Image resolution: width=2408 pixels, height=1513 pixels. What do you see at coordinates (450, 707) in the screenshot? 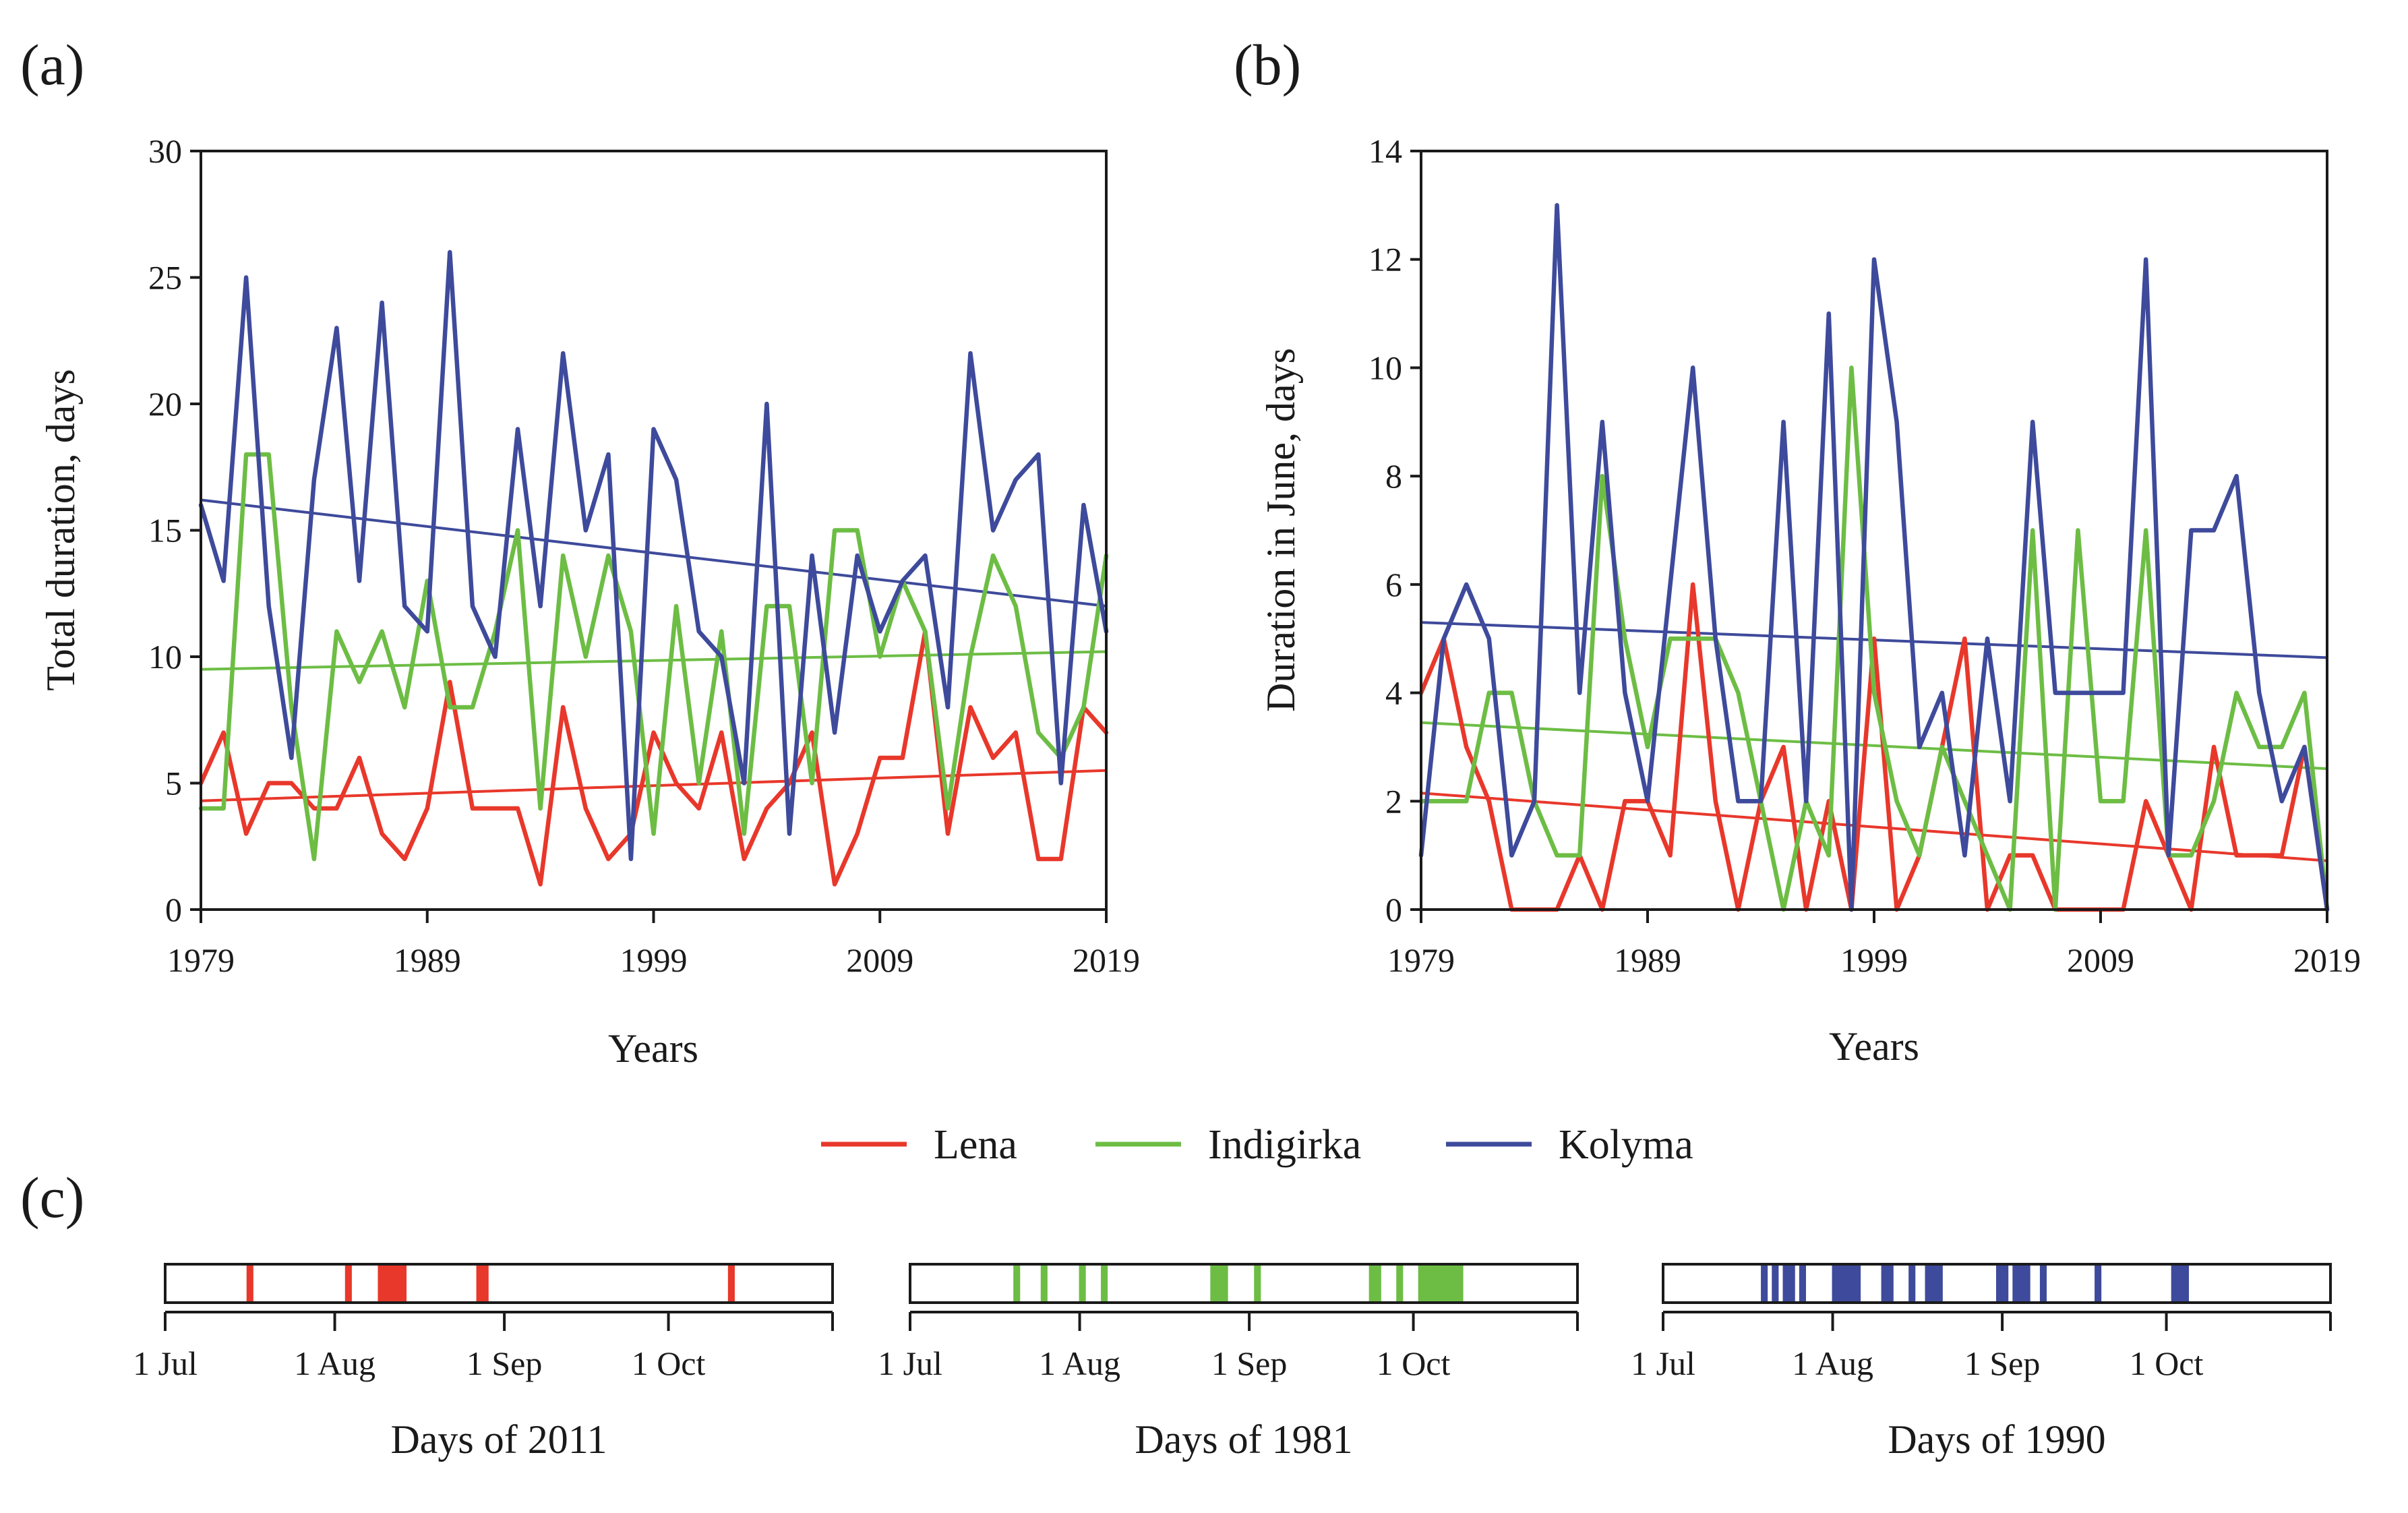
I see `panel-a-point-indigirka-1990` at bounding box center [450, 707].